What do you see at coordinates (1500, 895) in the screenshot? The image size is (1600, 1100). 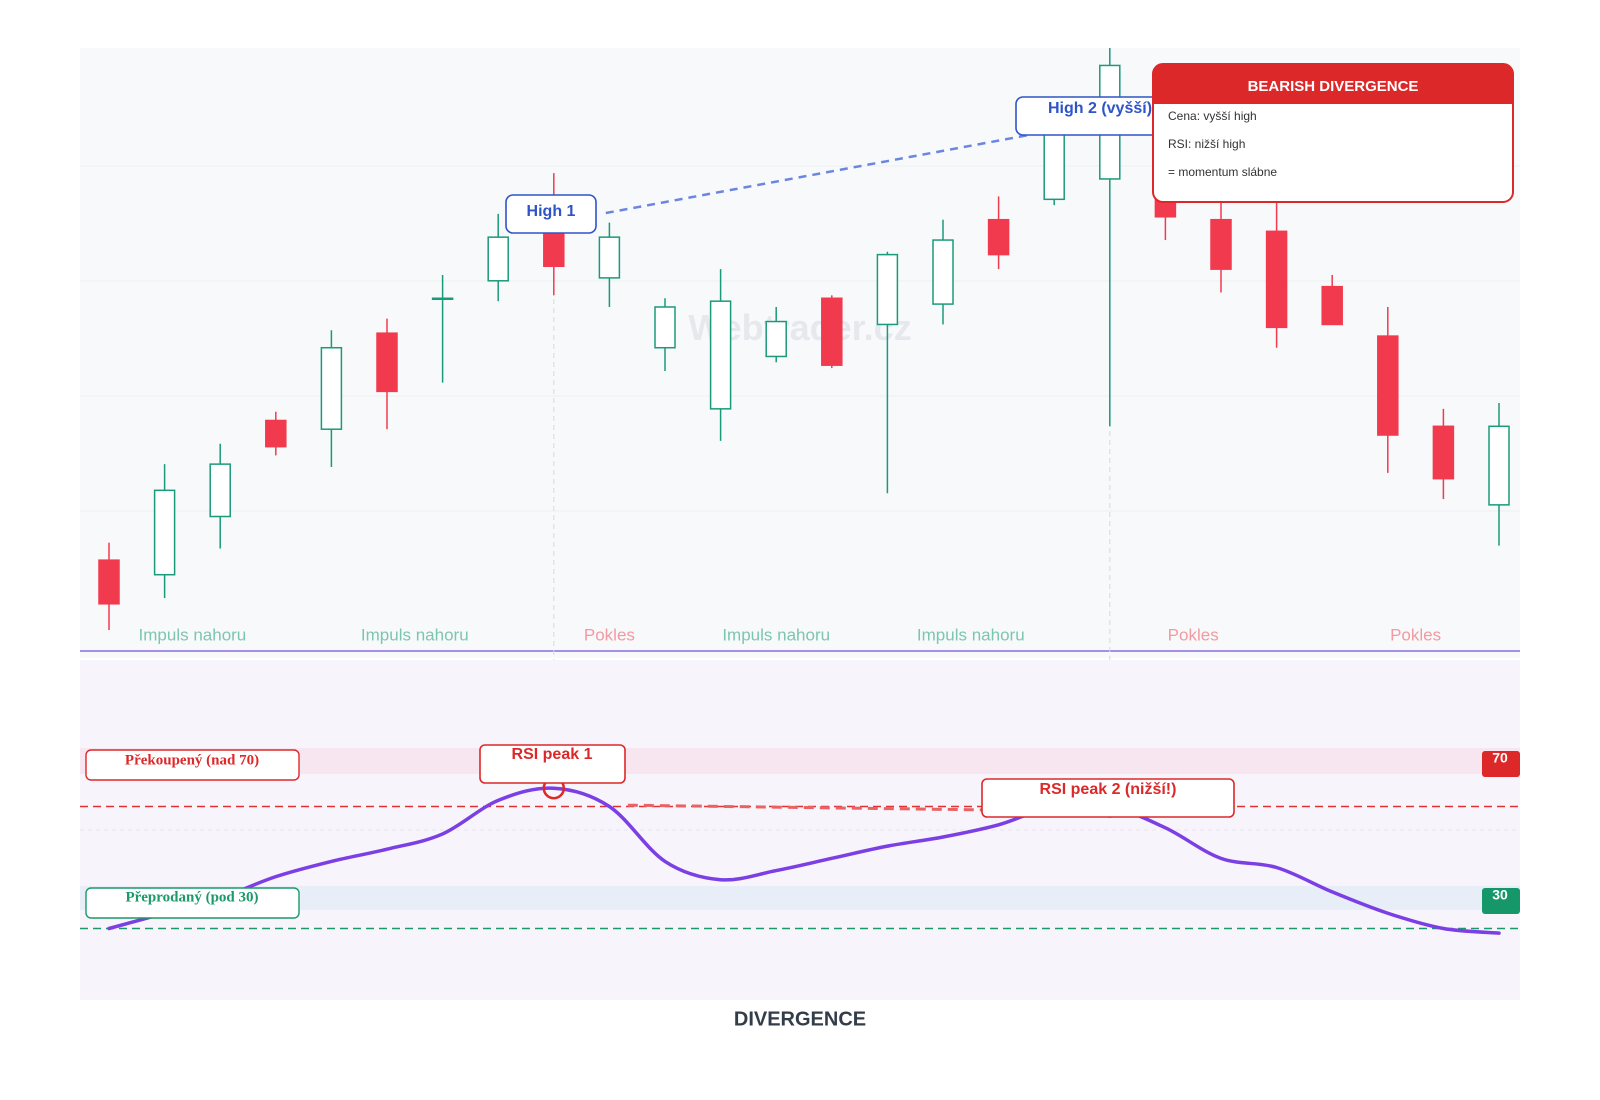 I see `oversold-tag-label: 30` at bounding box center [1500, 895].